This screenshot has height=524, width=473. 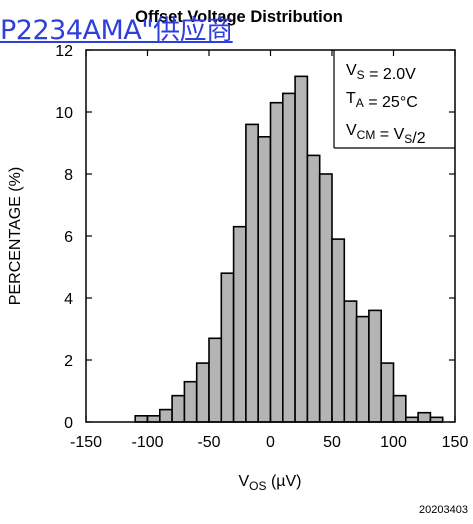 What do you see at coordinates (393, 442) in the screenshot?
I see `x-tick-label: 100` at bounding box center [393, 442].